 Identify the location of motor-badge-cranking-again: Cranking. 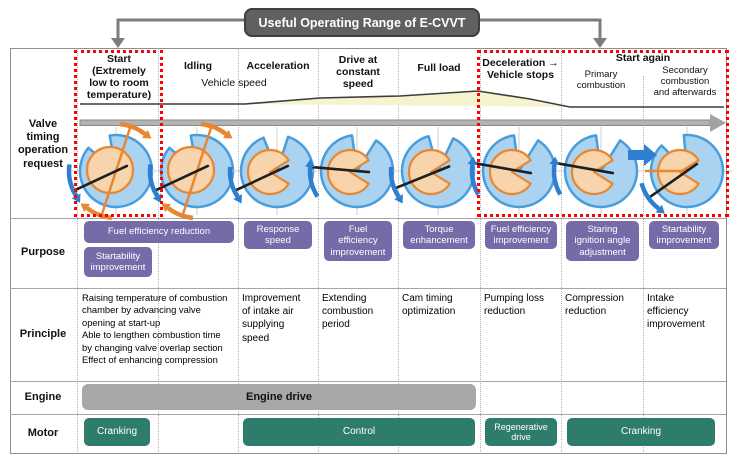
(641, 432).